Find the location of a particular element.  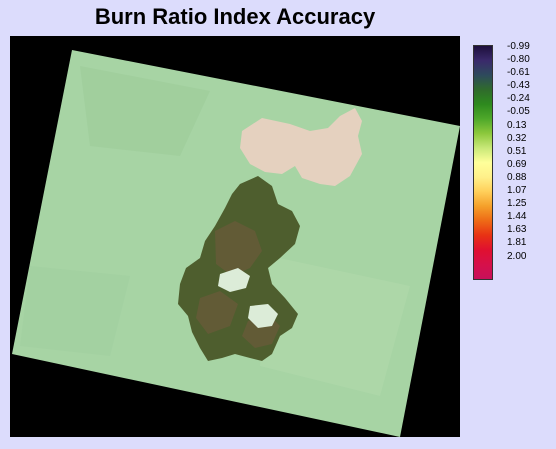

burn-scar-texture is located at coordinates (238, 284).